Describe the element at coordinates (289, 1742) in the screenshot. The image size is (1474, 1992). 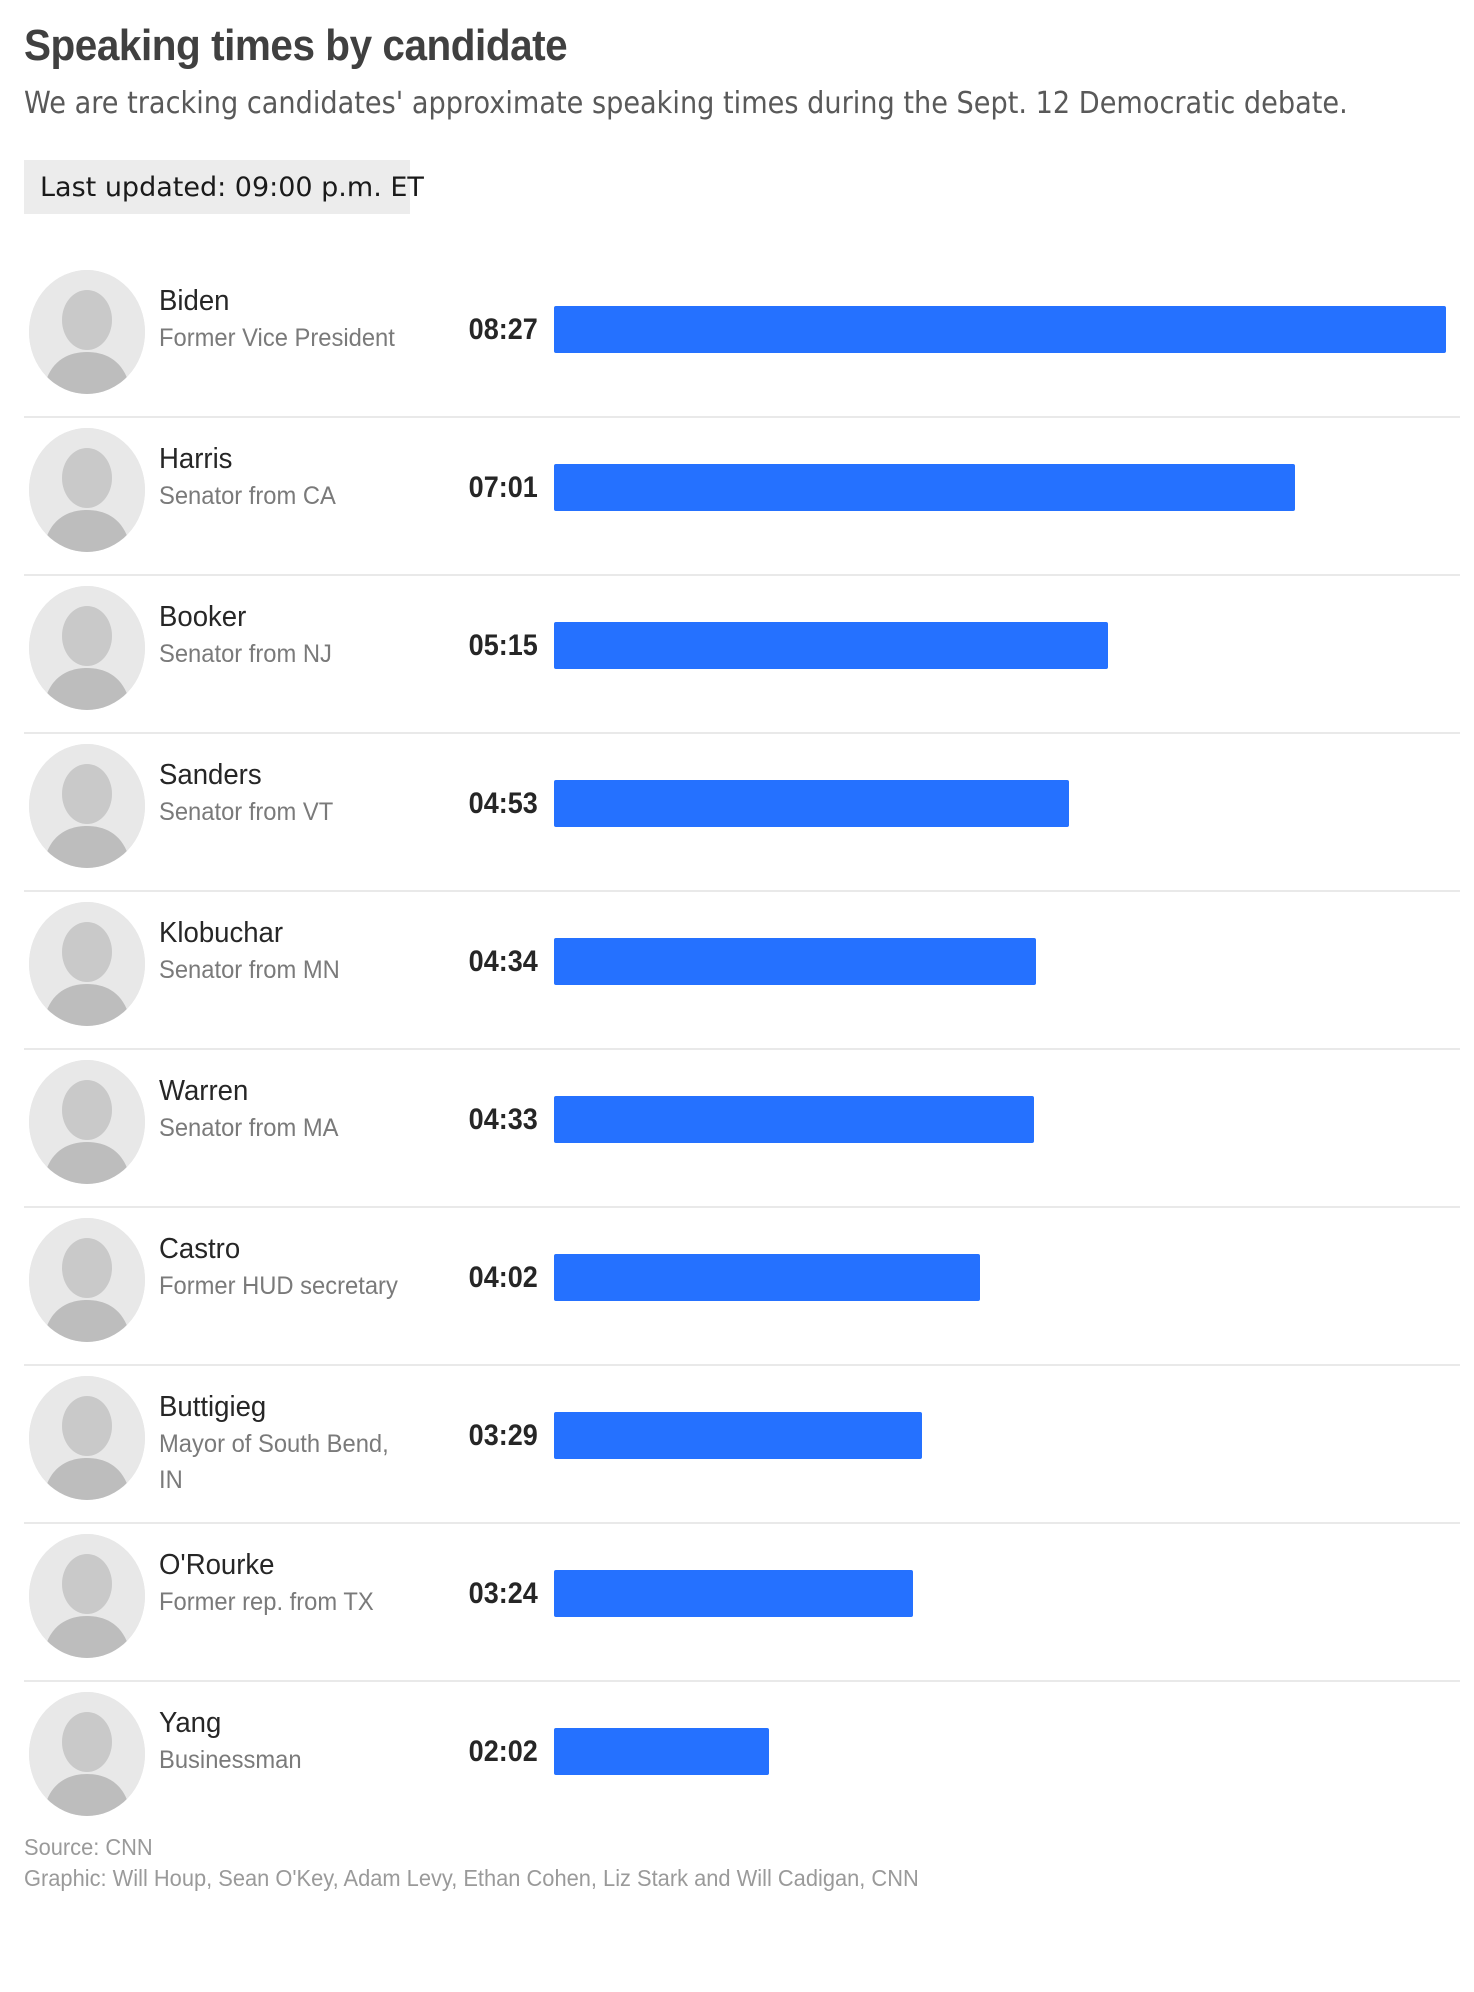
I see `candidate-info: Yang Businessman` at that location.